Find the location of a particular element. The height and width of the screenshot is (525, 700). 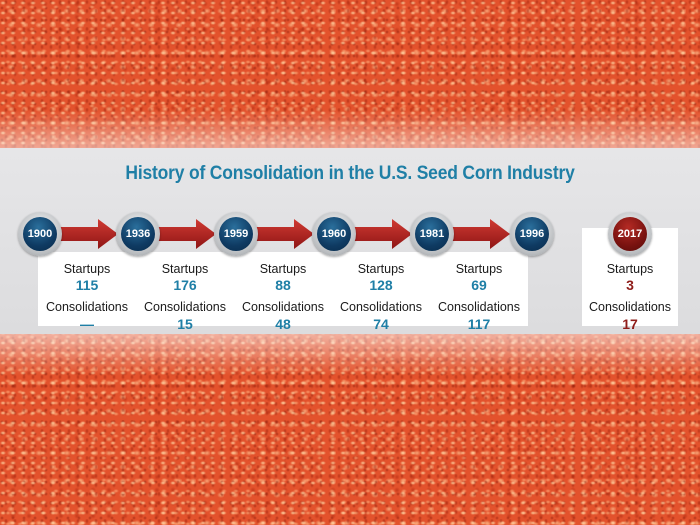

period-card-1936: Startups 176 Consolidations 15 is located at coordinates (185, 292).